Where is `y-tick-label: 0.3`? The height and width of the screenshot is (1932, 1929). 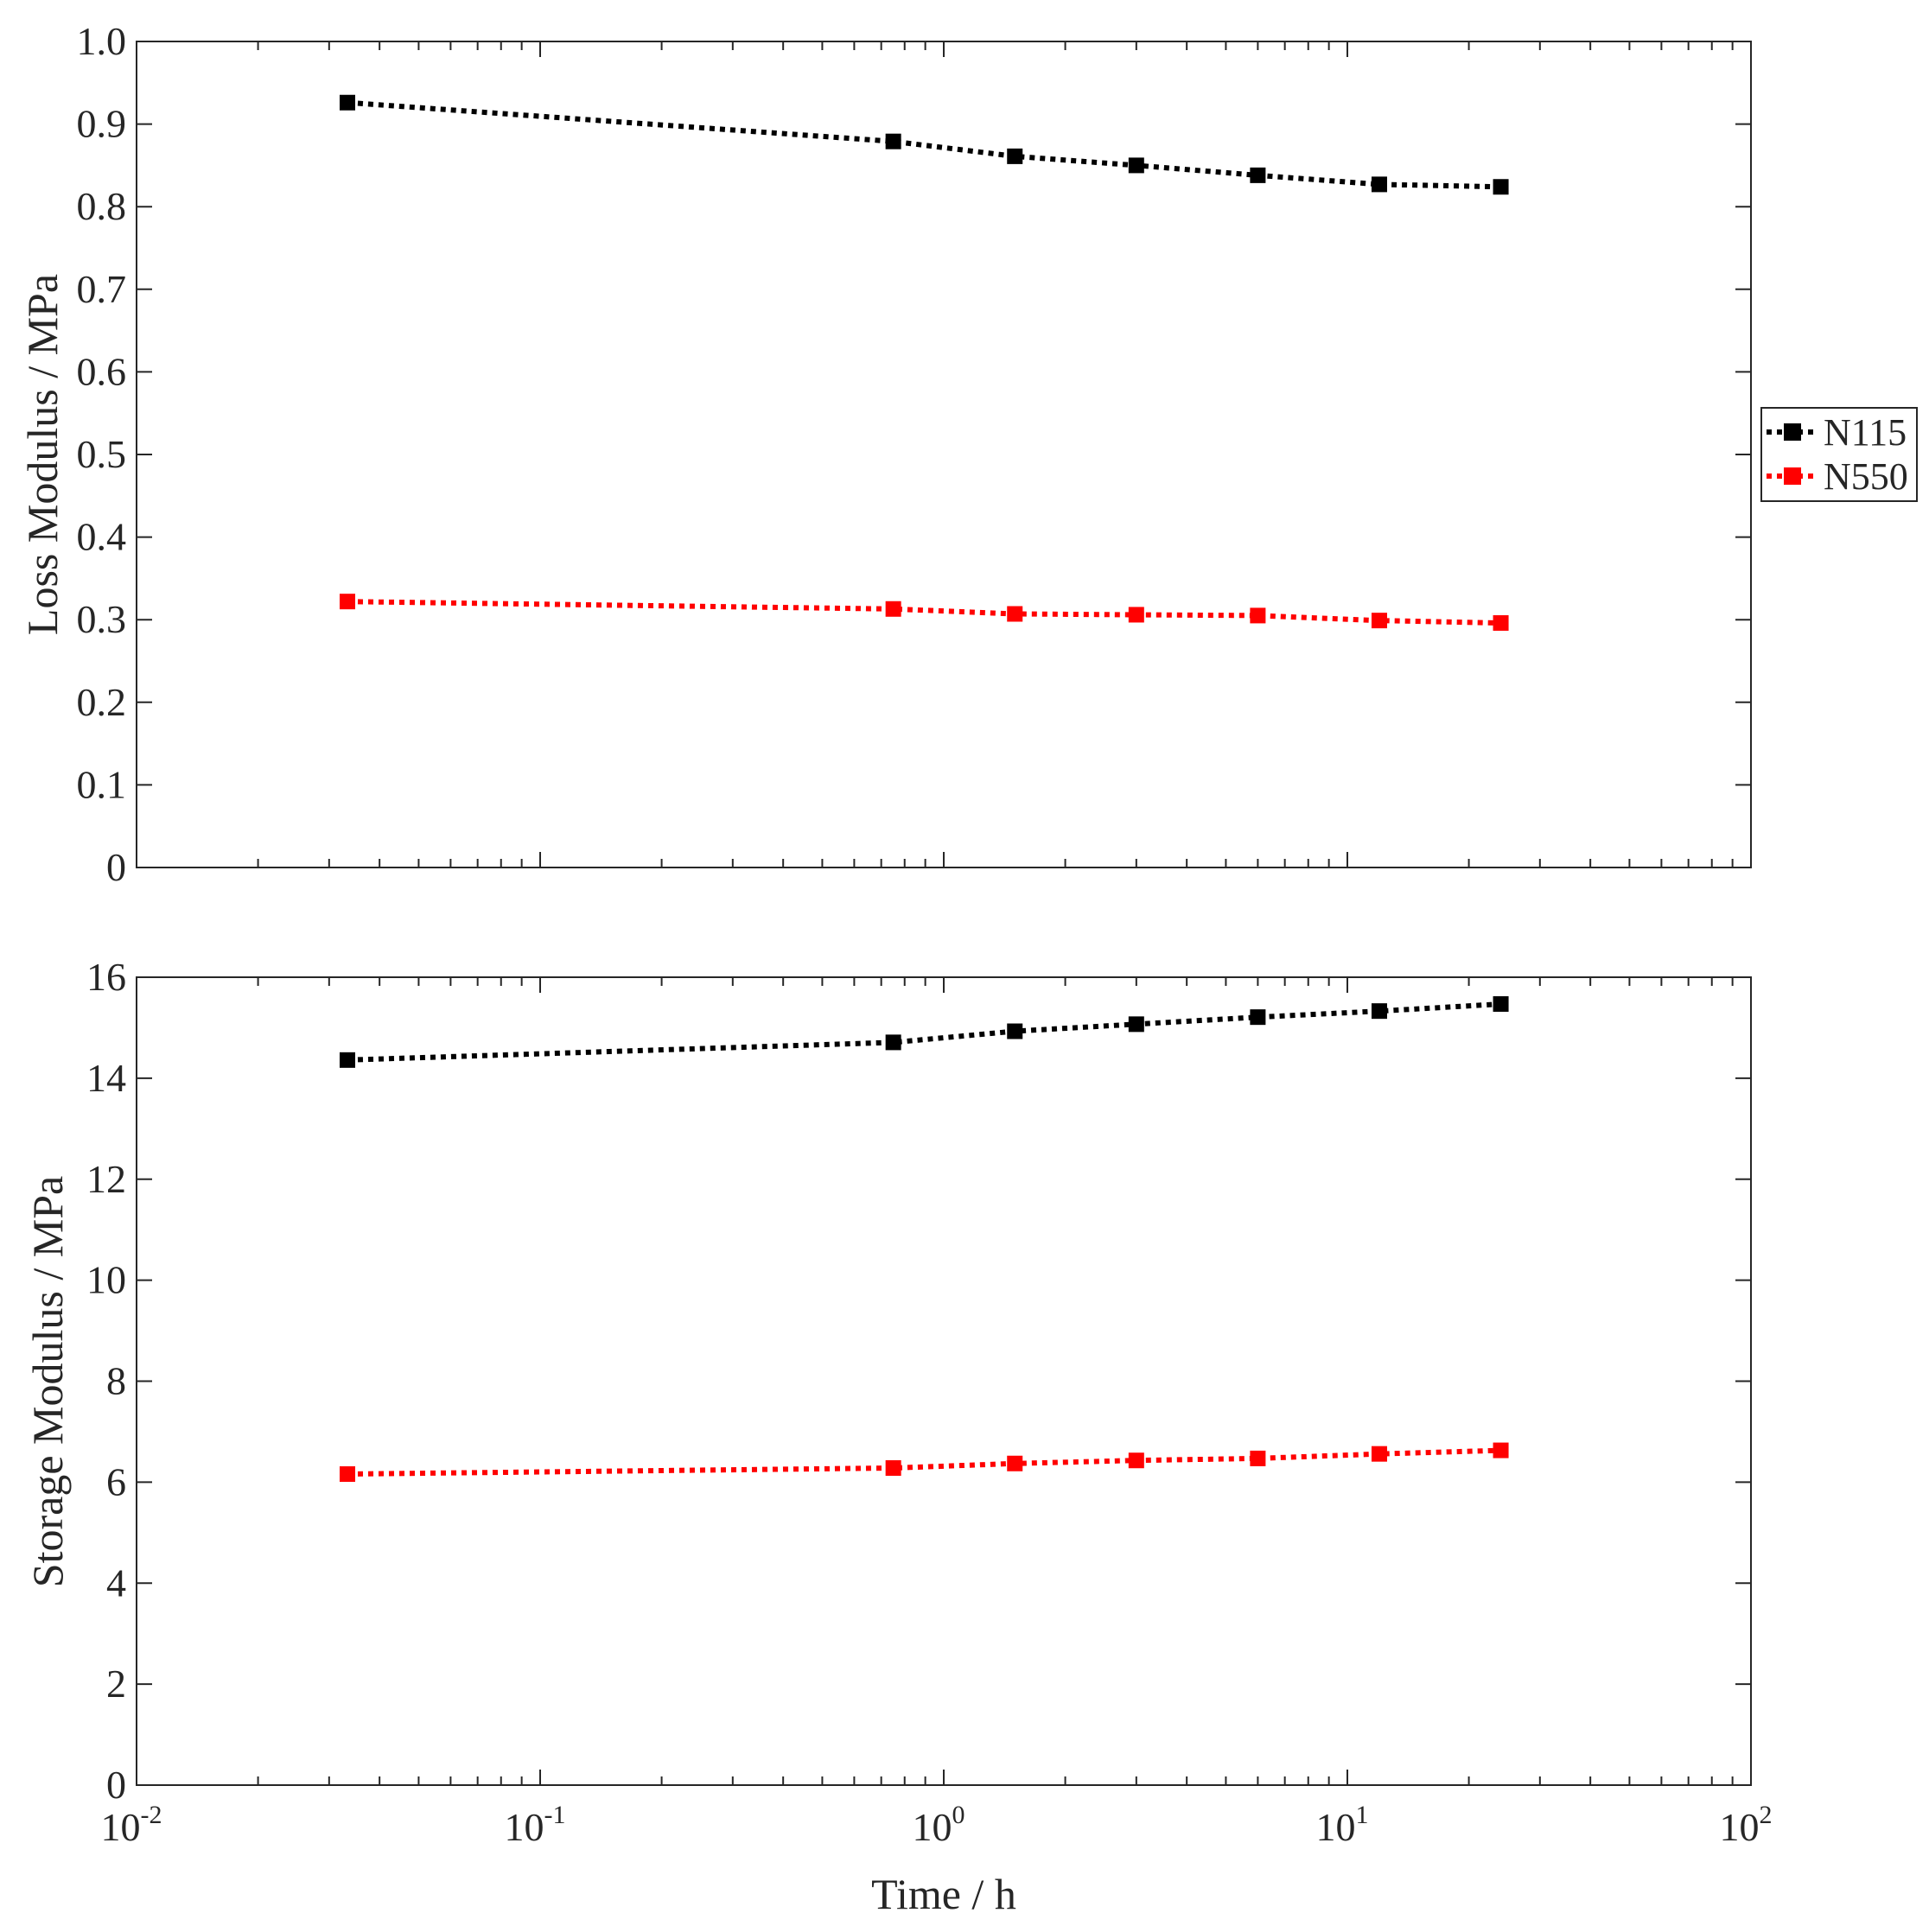 y-tick-label: 0.3 is located at coordinates (102, 619).